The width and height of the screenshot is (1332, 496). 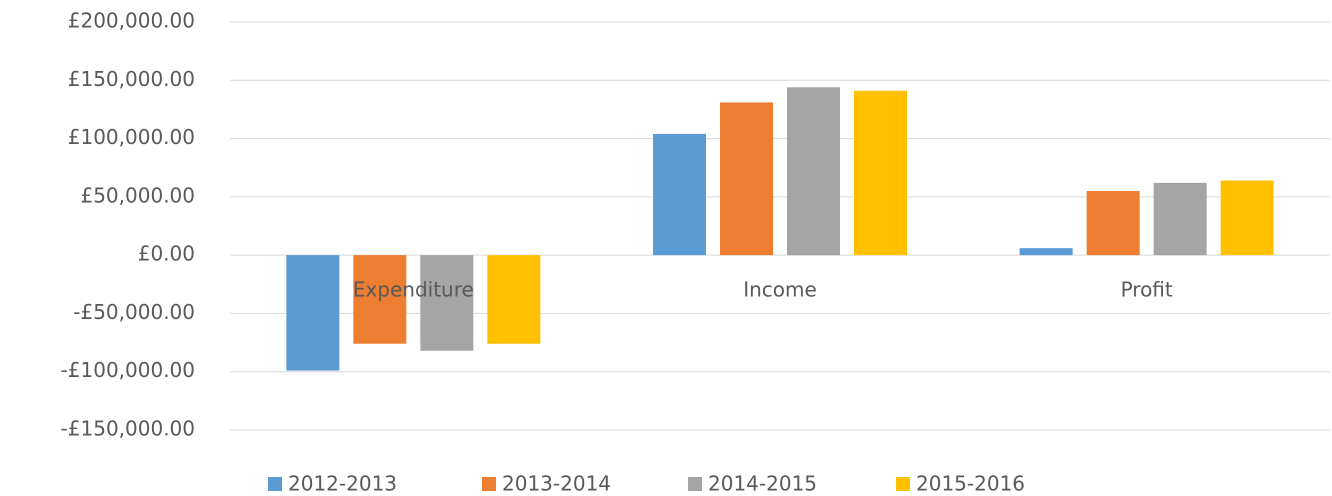 I want to click on legend-label: 2012-2013, so click(x=342, y=484).